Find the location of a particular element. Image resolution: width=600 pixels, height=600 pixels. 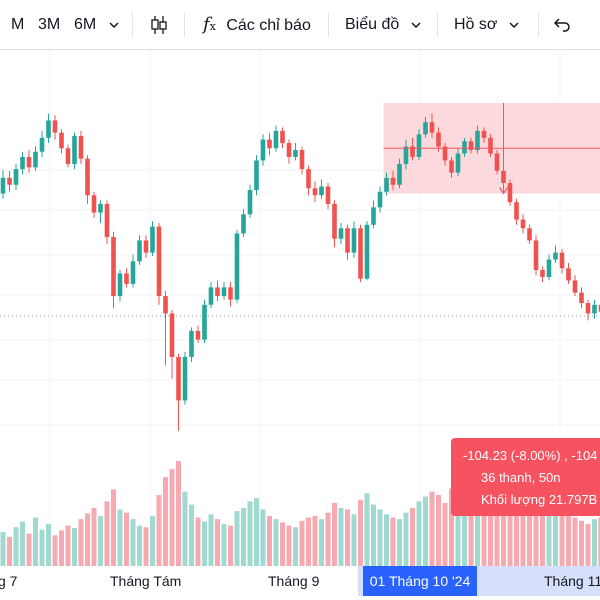

indicators-label: Các chỉ báo is located at coordinates (268, 25).